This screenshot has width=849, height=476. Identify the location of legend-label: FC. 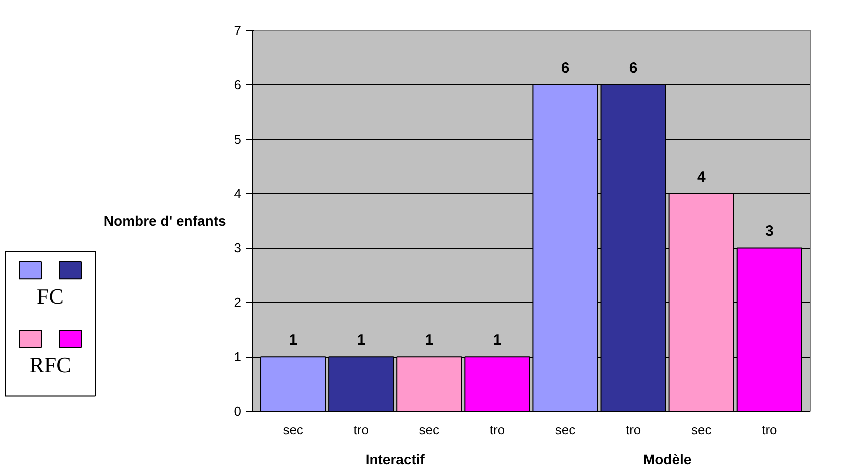
(50, 296).